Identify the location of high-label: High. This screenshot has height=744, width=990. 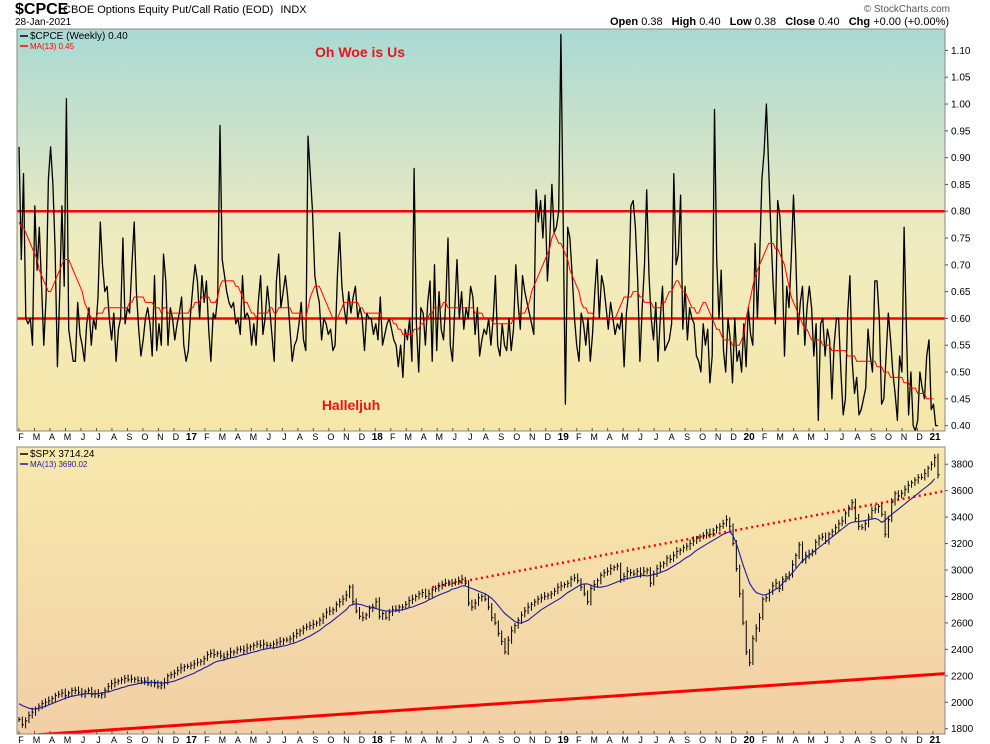
(684, 22).